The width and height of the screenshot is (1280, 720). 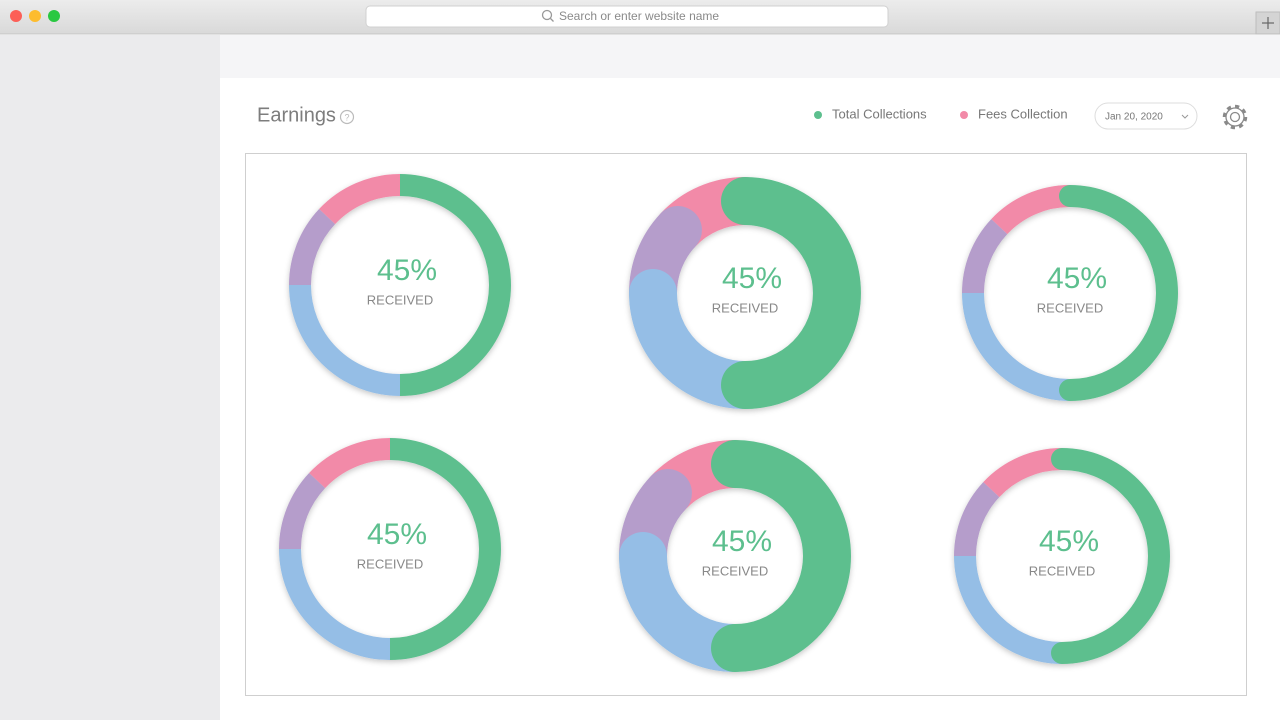 I want to click on settings-icon, so click(x=1235, y=117).